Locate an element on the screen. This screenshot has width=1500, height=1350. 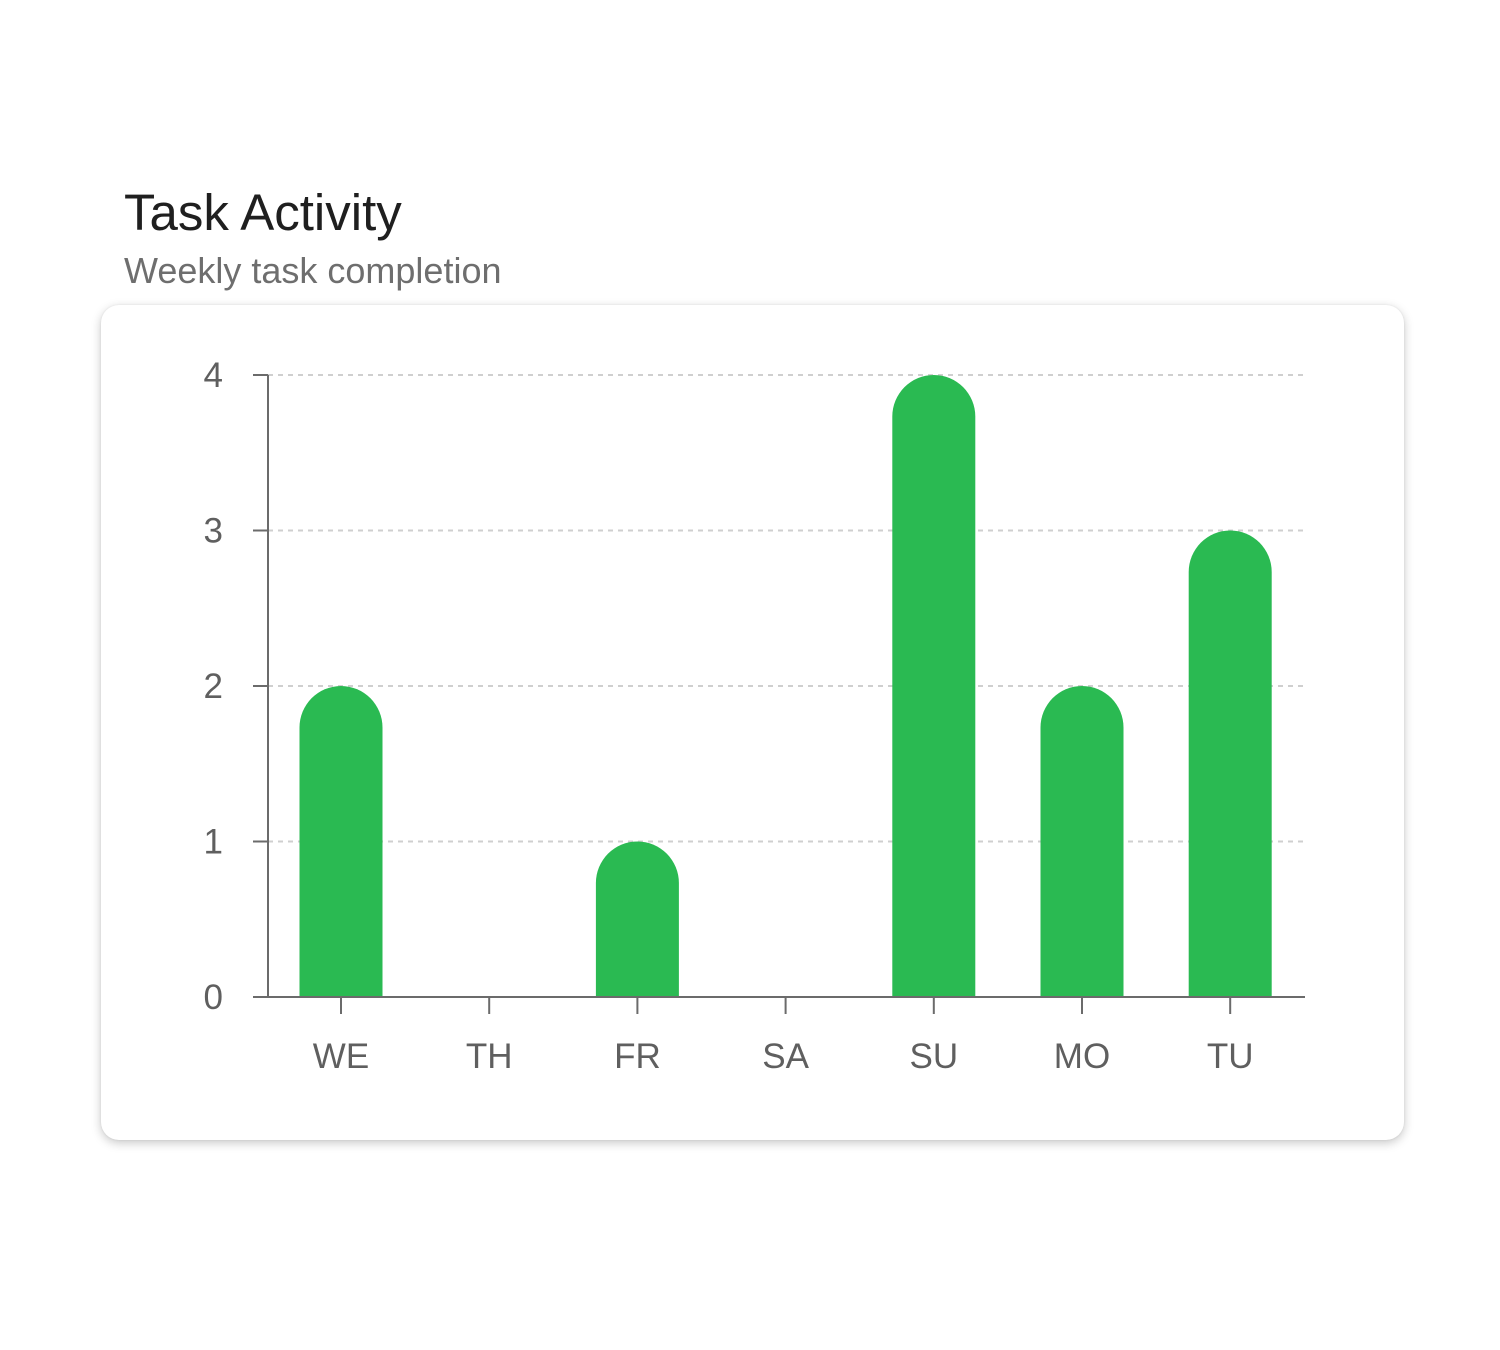
bar-mo is located at coordinates (1082, 841).